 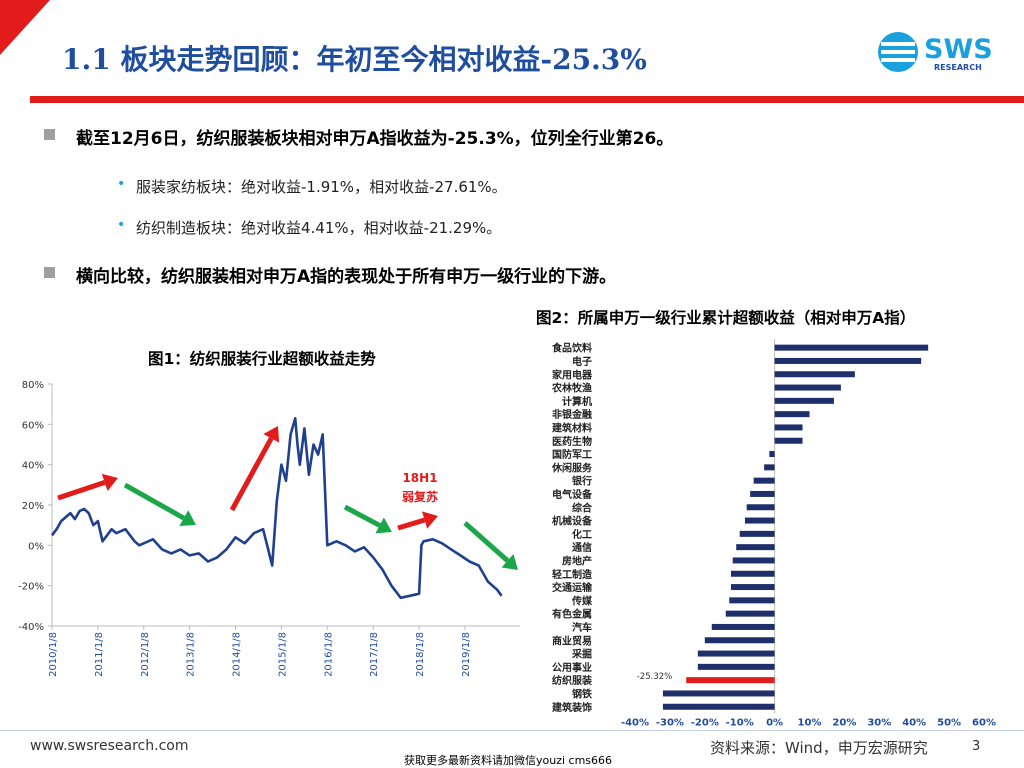 What do you see at coordinates (237, 654) in the screenshot?
I see `x-tick-label: 2014/1/8` at bounding box center [237, 654].